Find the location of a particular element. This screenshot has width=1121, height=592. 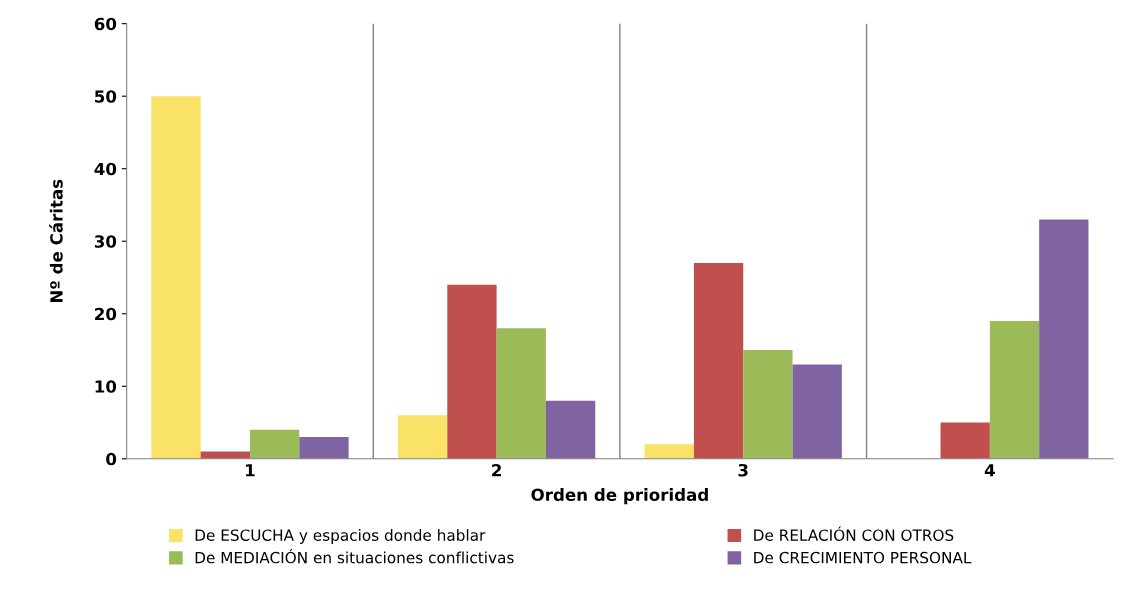

y-tick-label: 30 is located at coordinates (105, 241).